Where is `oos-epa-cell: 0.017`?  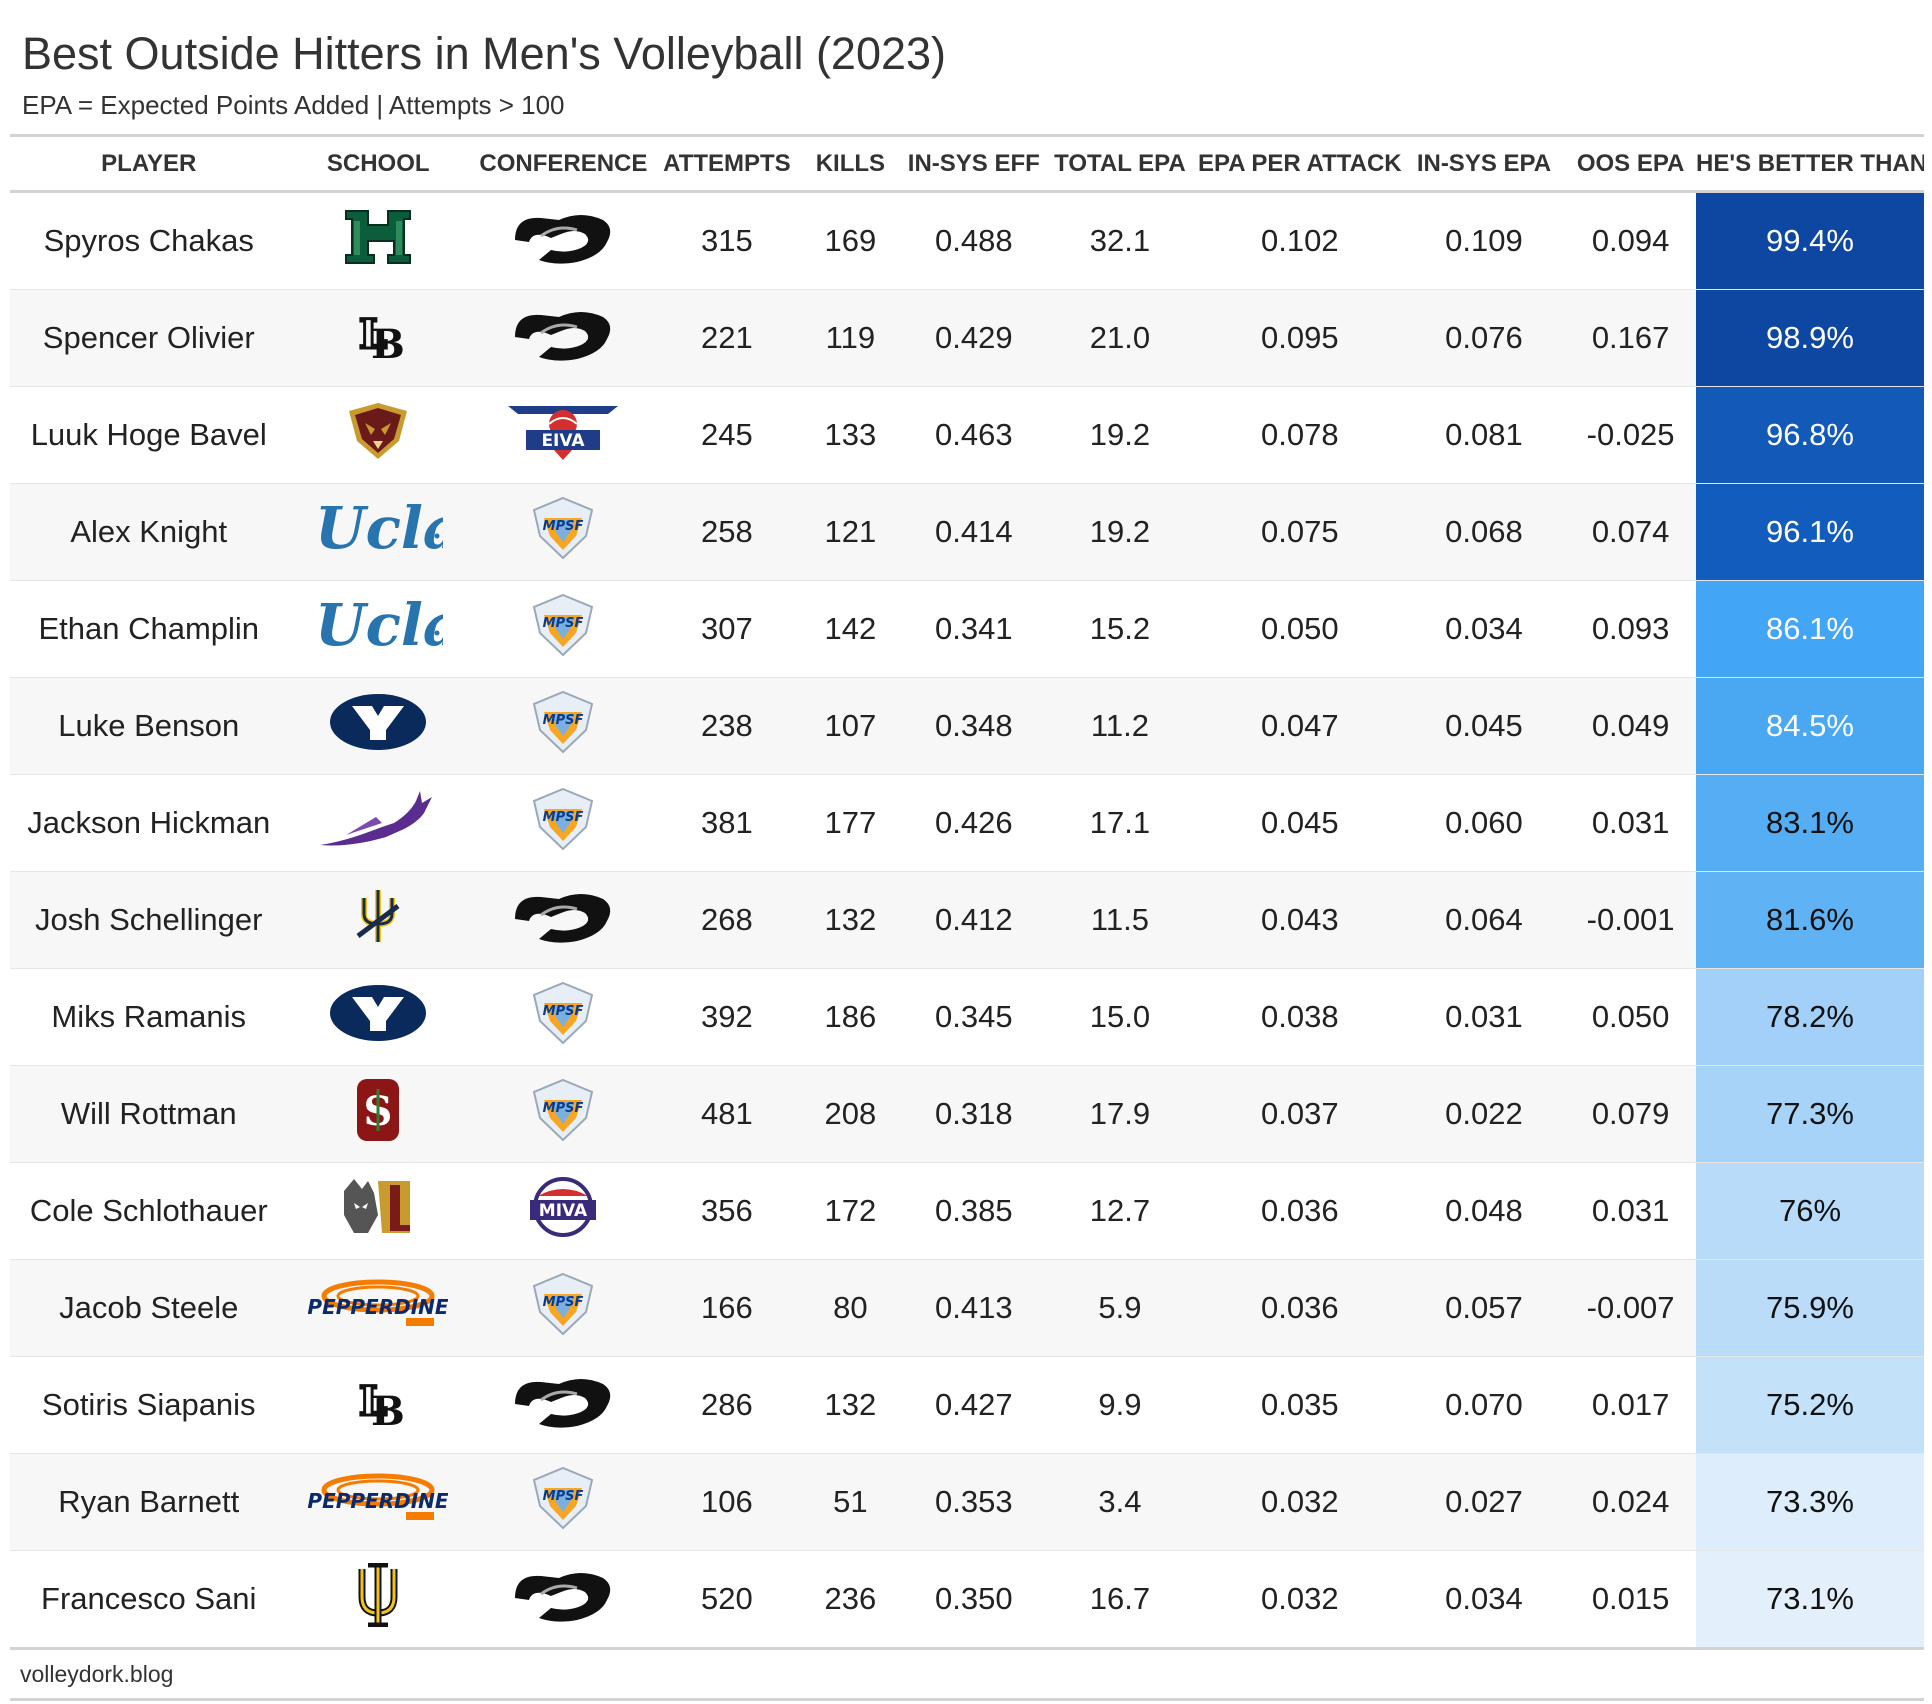
oos-epa-cell: 0.017 is located at coordinates (1631, 1405).